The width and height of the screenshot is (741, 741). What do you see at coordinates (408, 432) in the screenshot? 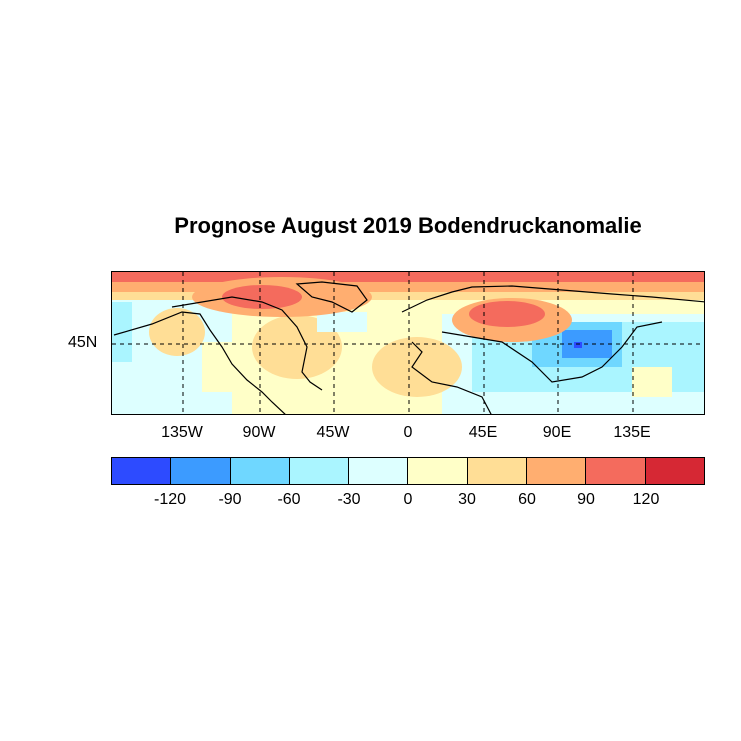
I see `x-tick-0: 0` at bounding box center [408, 432].